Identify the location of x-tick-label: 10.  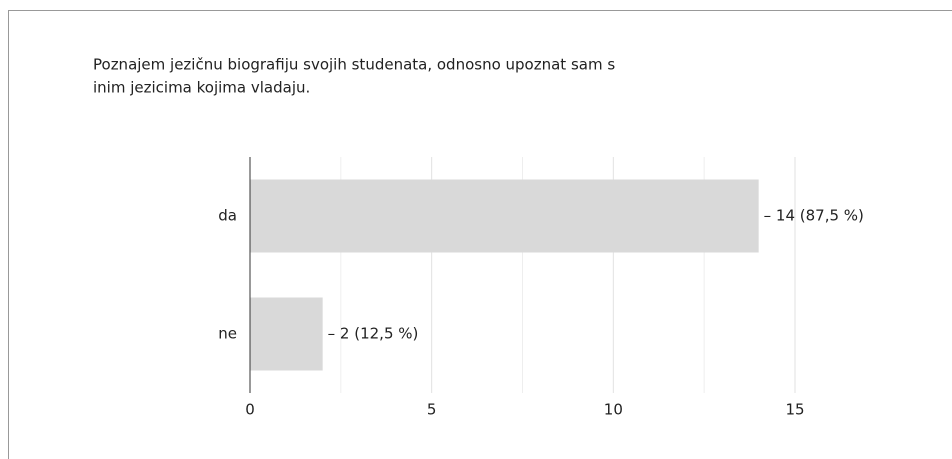
(613, 410).